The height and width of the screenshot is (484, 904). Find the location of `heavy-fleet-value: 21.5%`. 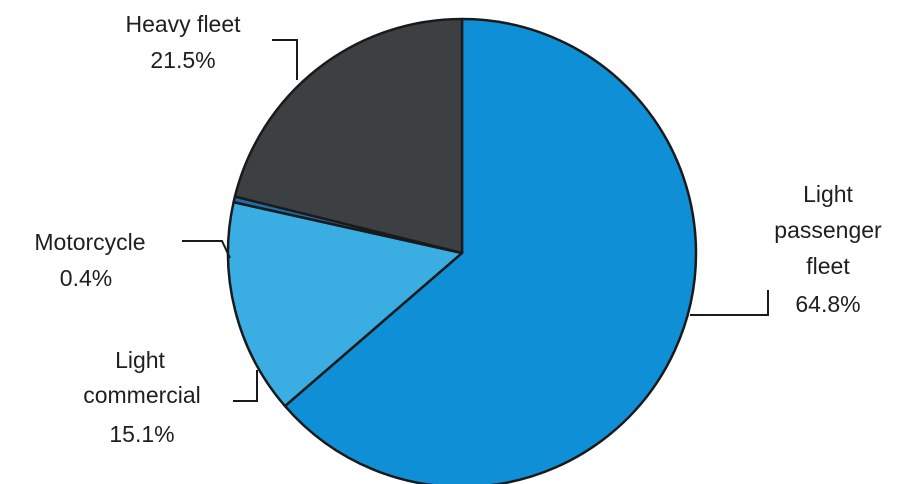

heavy-fleet-value: 21.5% is located at coordinates (182, 60).